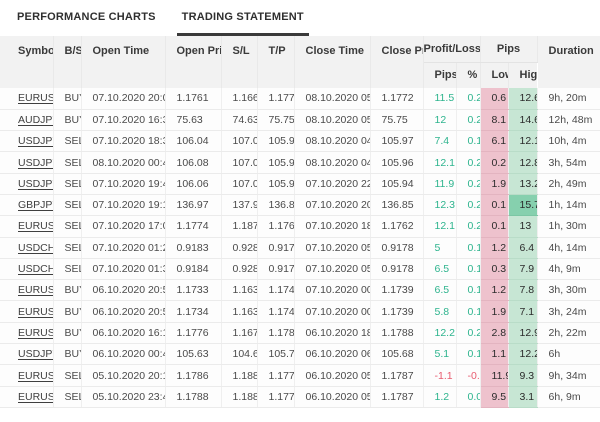 The image size is (600, 422). I want to click on tp-cell: 105.92, so click(276, 141).